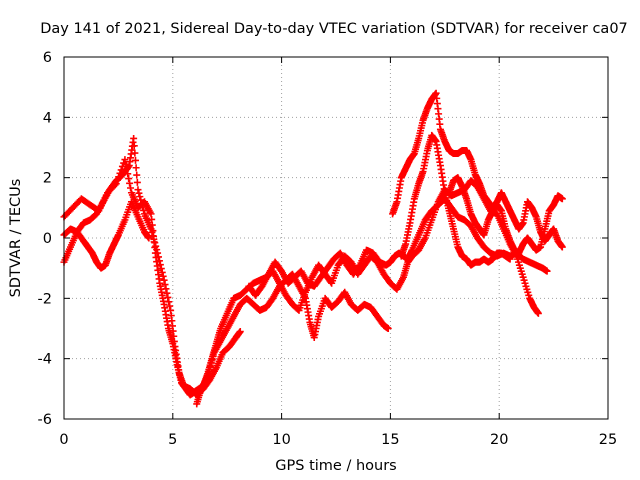 The height and width of the screenshot is (480, 640). What do you see at coordinates (47, 118) in the screenshot?
I see `y-tick-label: 4` at bounding box center [47, 118].